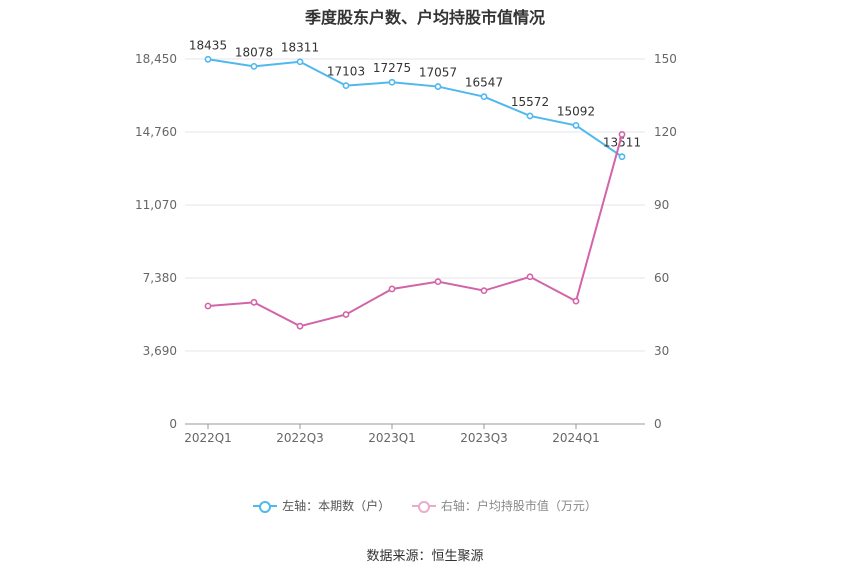 The height and width of the screenshot is (575, 850). What do you see at coordinates (518, 506) in the screenshot?
I see `legend-label-right-series: 右轴：户均持股市值（万元）` at bounding box center [518, 506].